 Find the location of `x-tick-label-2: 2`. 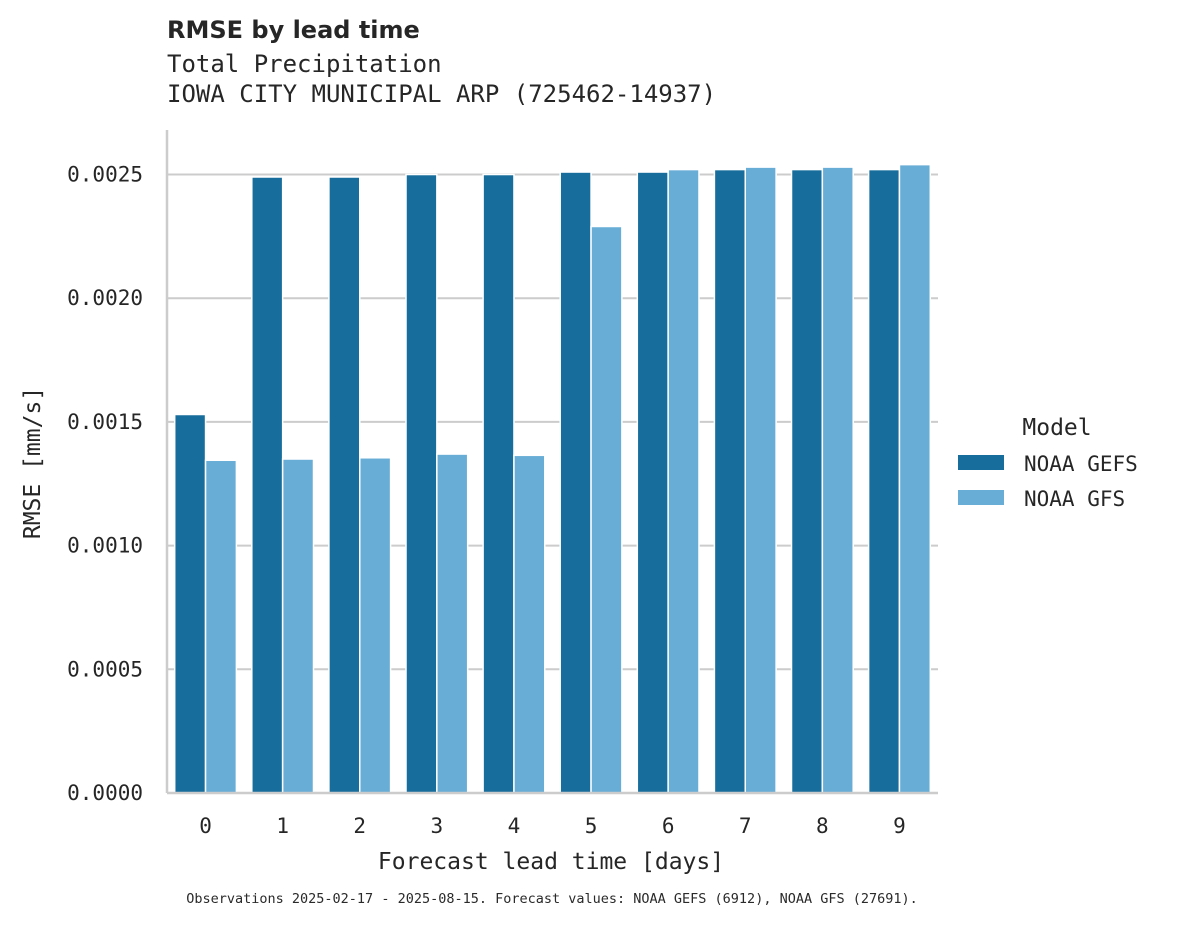

x-tick-label-2: 2 is located at coordinates (359, 826).